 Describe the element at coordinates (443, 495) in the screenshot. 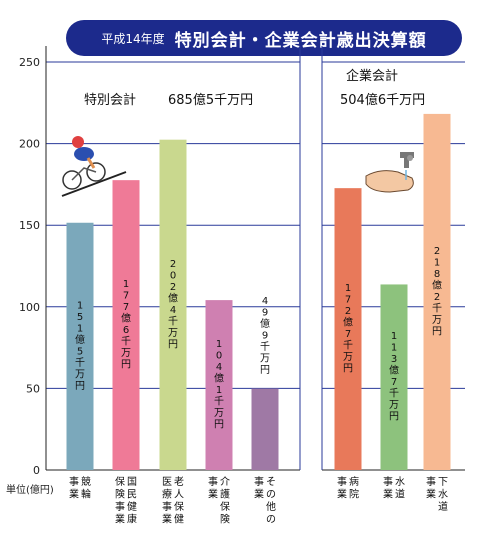

I see `x-tick-label: 下水道` at that location.